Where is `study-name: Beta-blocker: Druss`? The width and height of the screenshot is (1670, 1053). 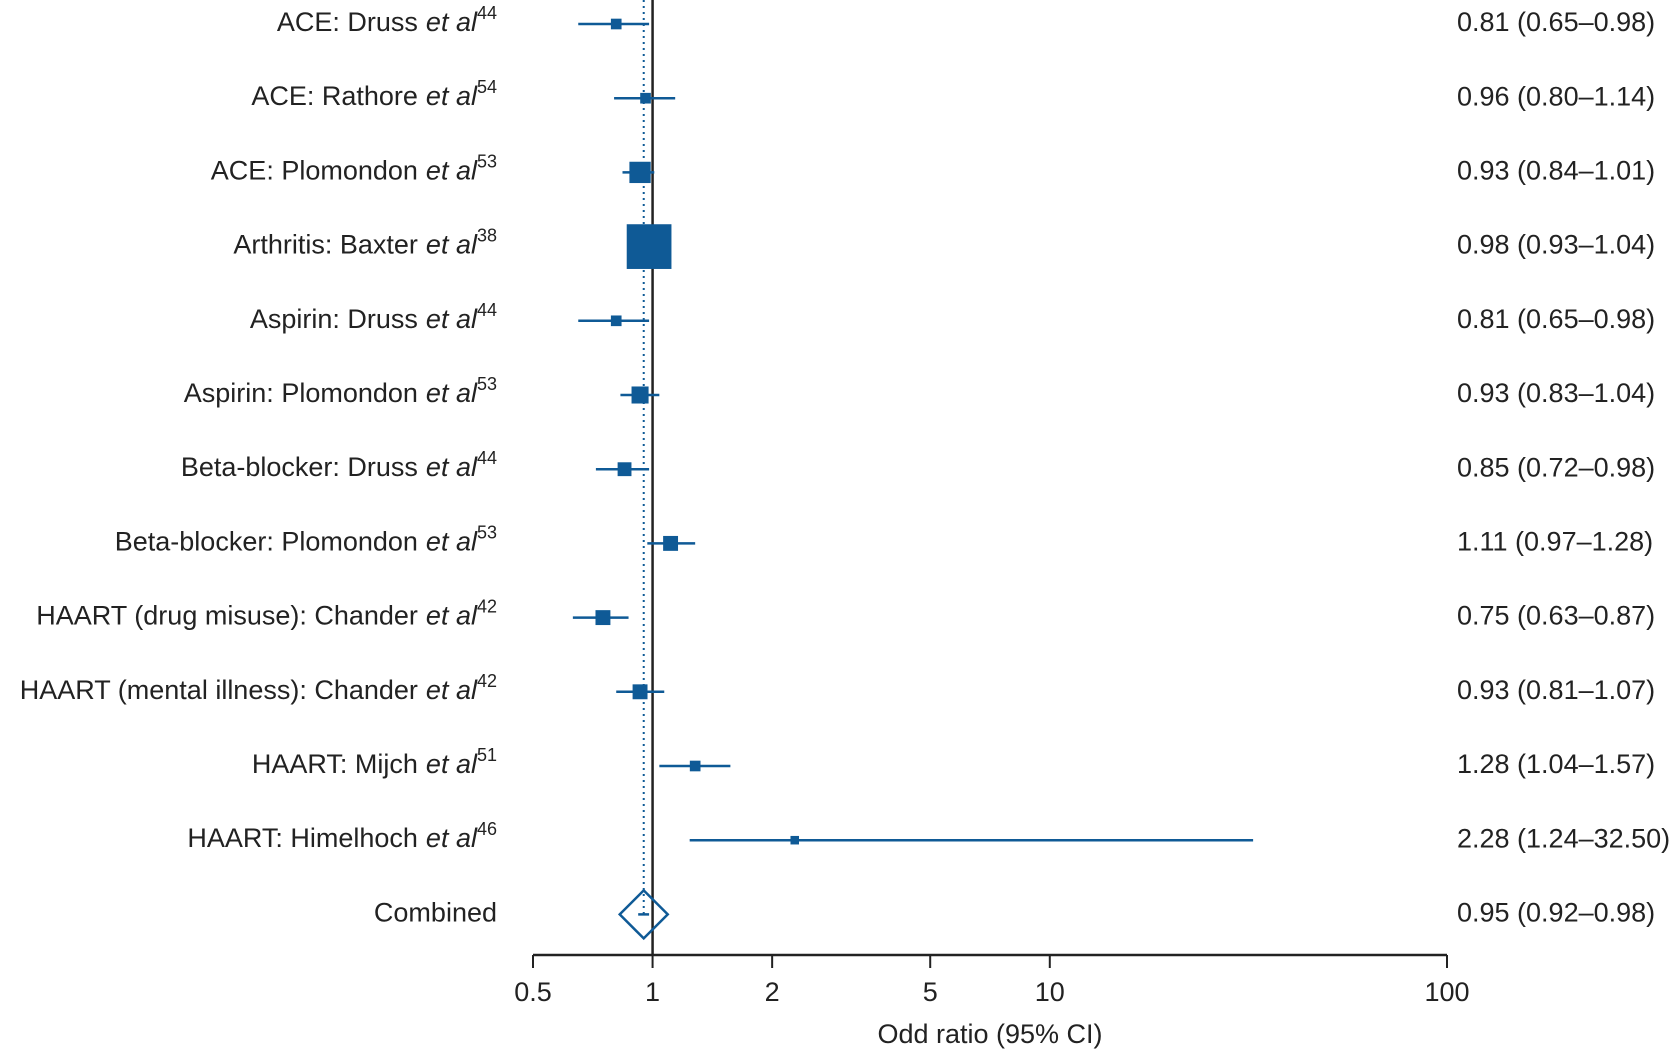 study-name: Beta-blocker: Druss is located at coordinates (299, 467).